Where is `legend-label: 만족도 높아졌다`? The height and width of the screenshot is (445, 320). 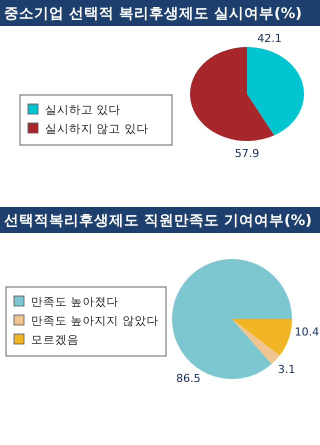 legend-label: 만족도 높아졌다 is located at coordinates (75, 301).